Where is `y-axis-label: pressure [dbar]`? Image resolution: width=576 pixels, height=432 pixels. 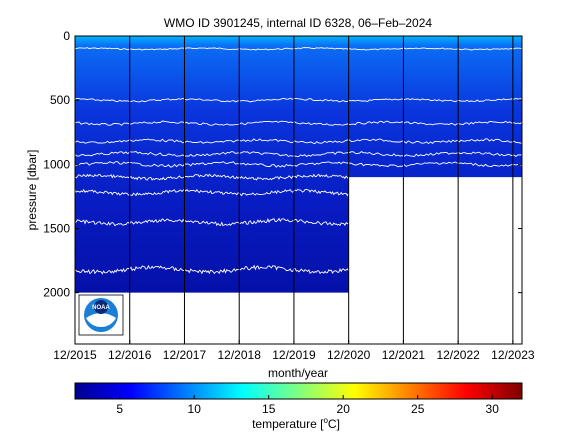
y-axis-label: pressure [dbar] is located at coordinates (32, 190).